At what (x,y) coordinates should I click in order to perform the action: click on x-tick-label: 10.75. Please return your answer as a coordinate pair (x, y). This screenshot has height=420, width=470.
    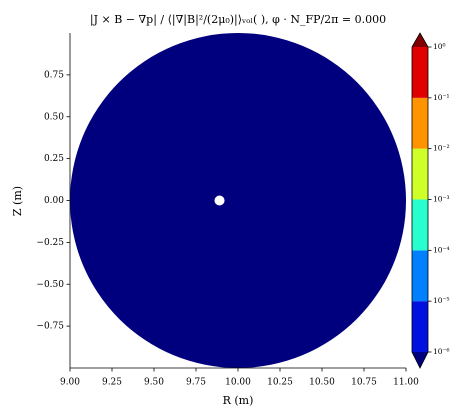
    Looking at the image, I should click on (364, 383).